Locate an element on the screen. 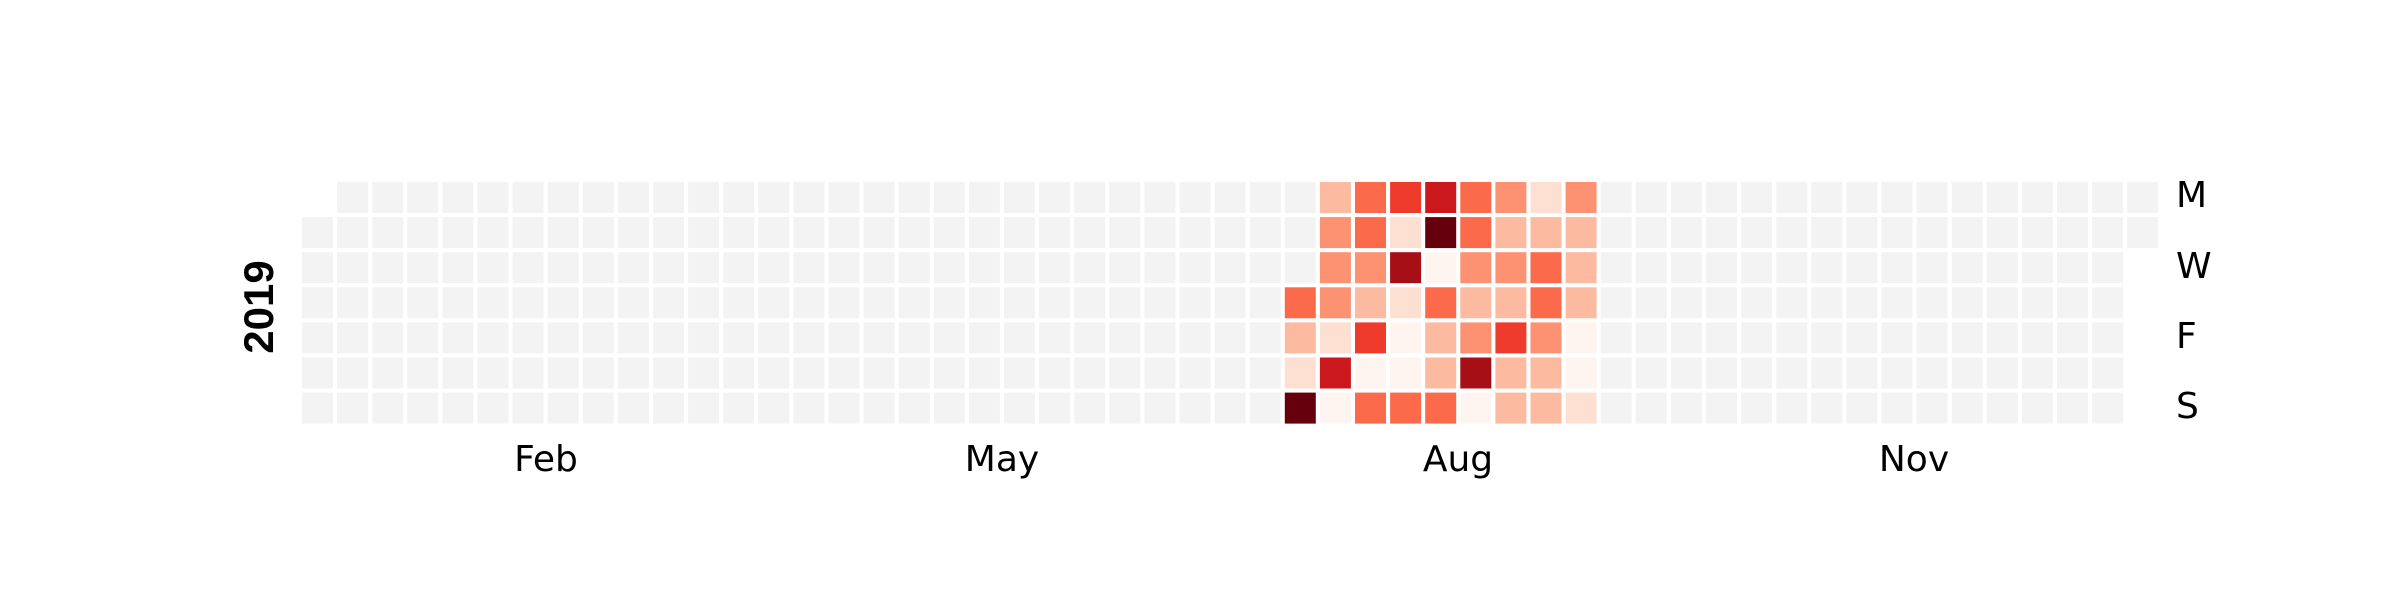 This screenshot has width=2400, height=600. year-label: 2019 is located at coordinates (258, 306).